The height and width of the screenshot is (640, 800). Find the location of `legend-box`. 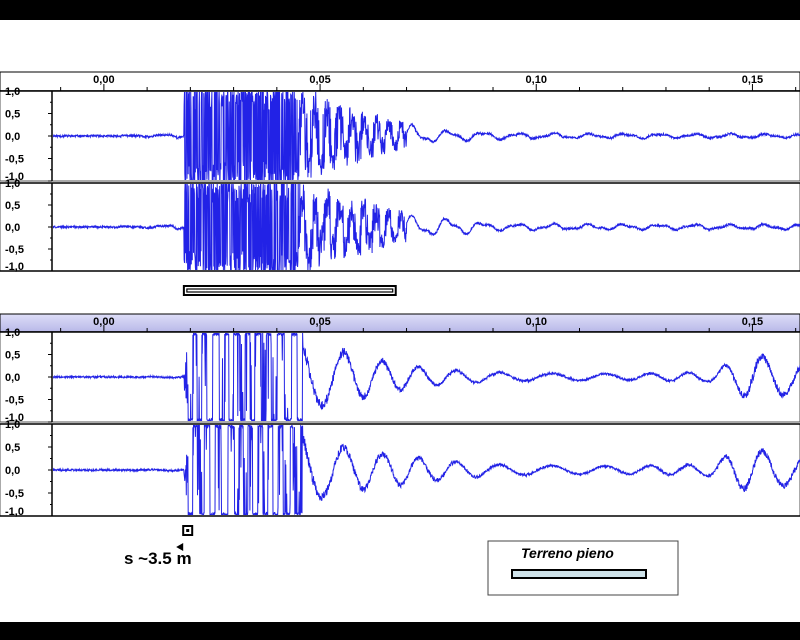

legend-box is located at coordinates (583, 568).